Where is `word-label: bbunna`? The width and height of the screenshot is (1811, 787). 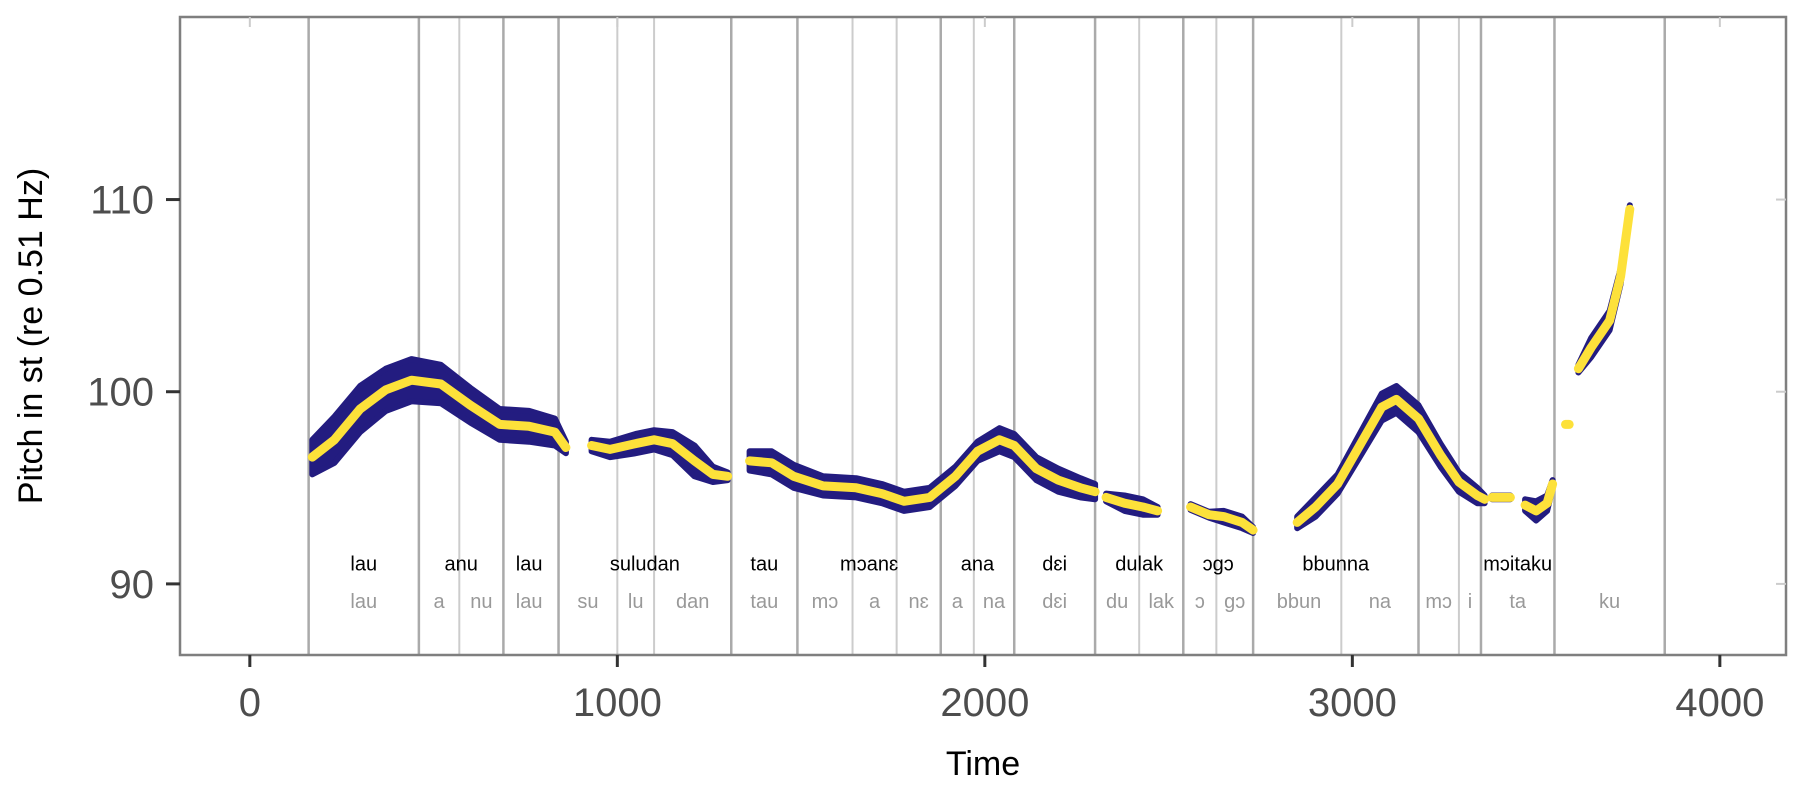
word-label: bbunna is located at coordinates (1336, 564).